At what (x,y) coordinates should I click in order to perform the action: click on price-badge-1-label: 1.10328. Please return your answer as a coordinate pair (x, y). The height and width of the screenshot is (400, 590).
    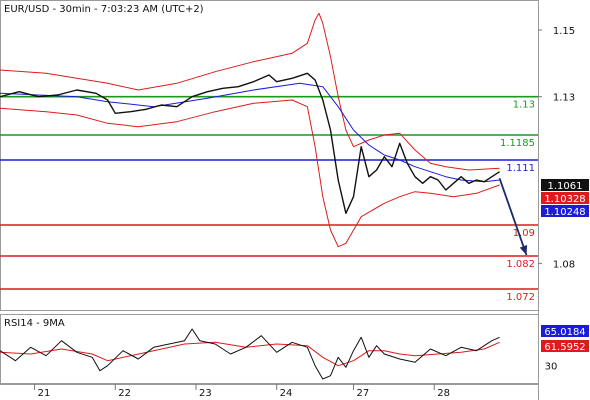
    Looking at the image, I should click on (564, 199).